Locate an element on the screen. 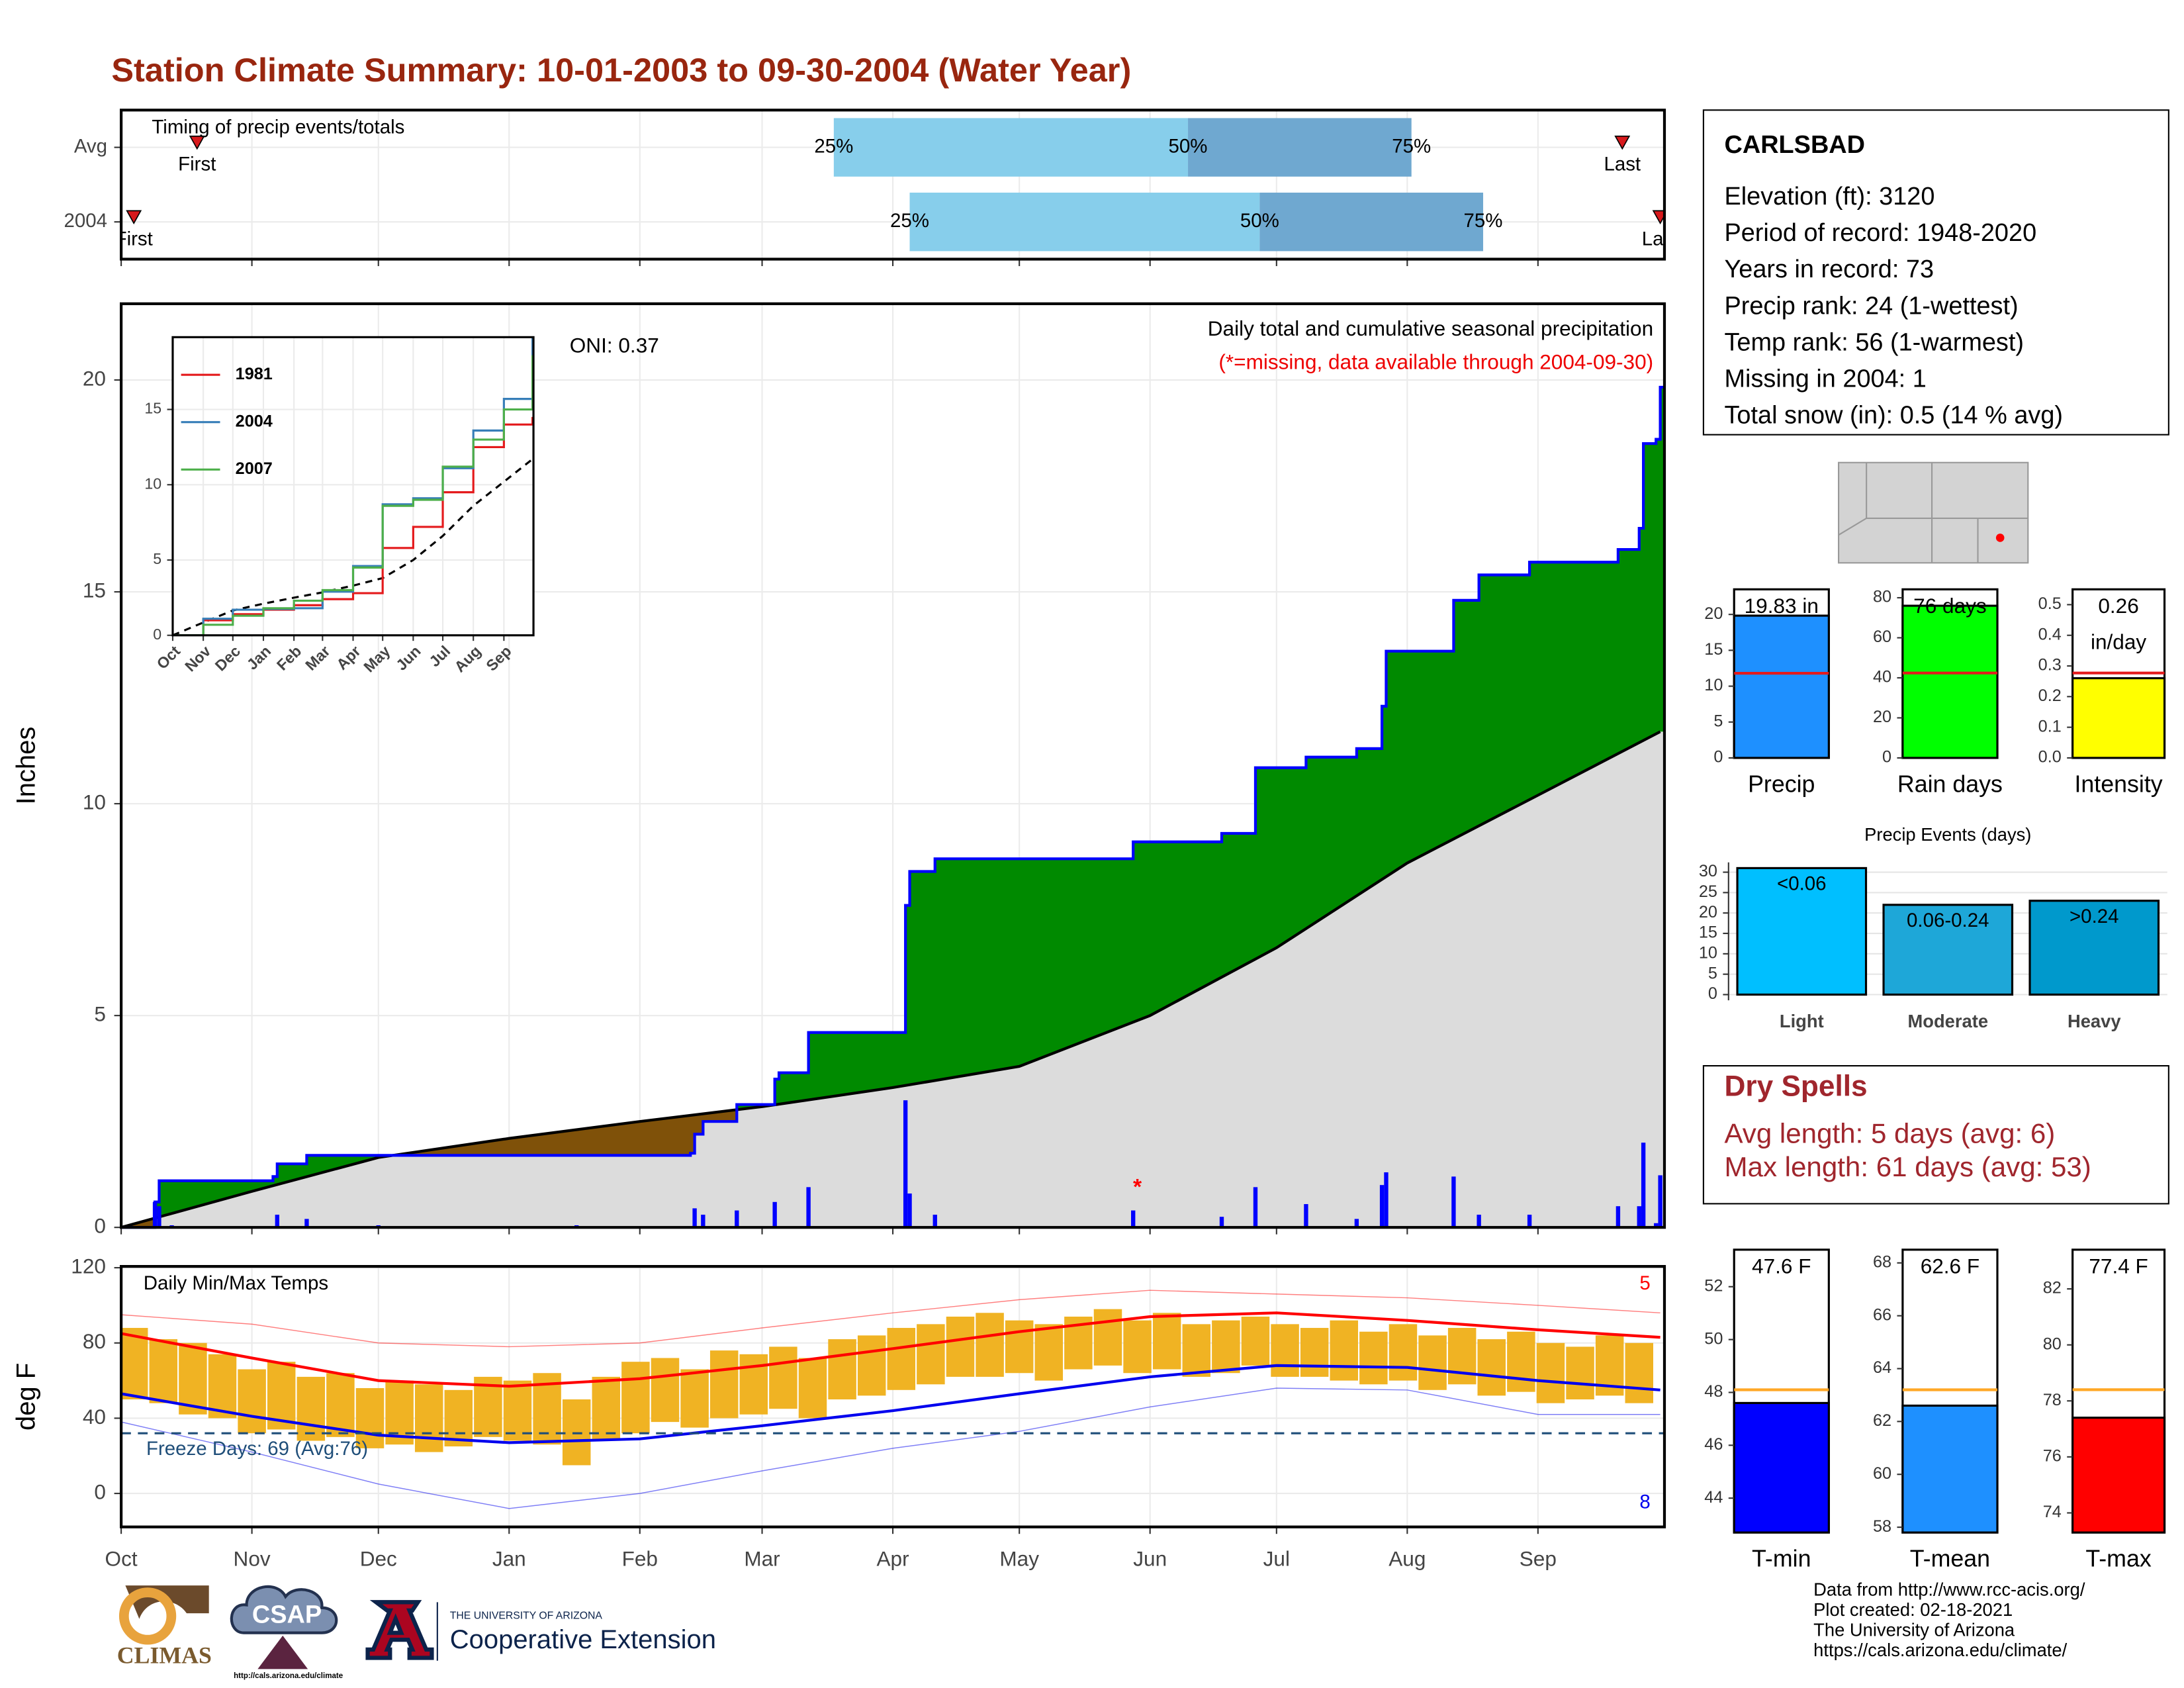 This screenshot has width=2184, height=1688. gauge-label: Rain days is located at coordinates (1950, 784).